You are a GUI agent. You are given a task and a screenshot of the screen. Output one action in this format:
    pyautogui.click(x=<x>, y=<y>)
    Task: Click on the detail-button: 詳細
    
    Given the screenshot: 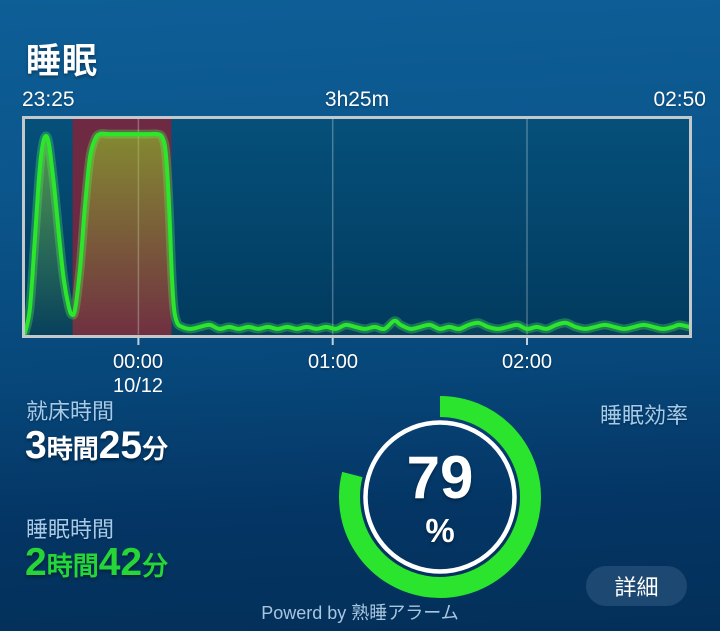 What is the action you would take?
    pyautogui.click(x=636, y=586)
    